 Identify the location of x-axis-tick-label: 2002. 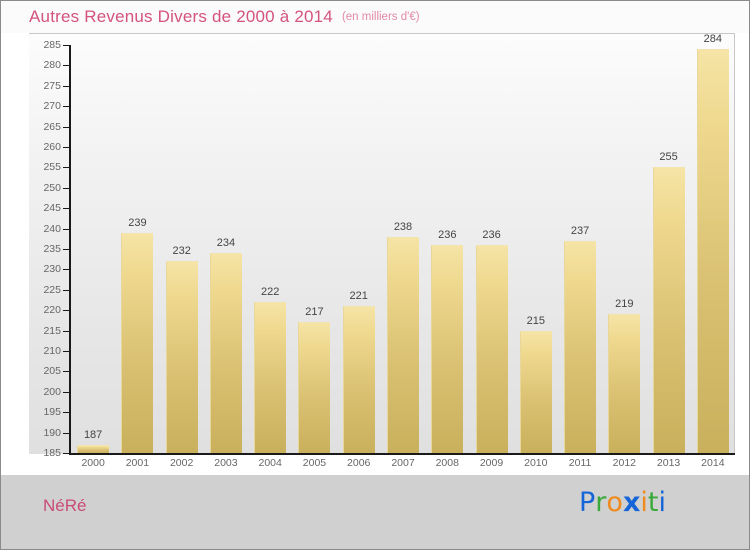
(181, 463).